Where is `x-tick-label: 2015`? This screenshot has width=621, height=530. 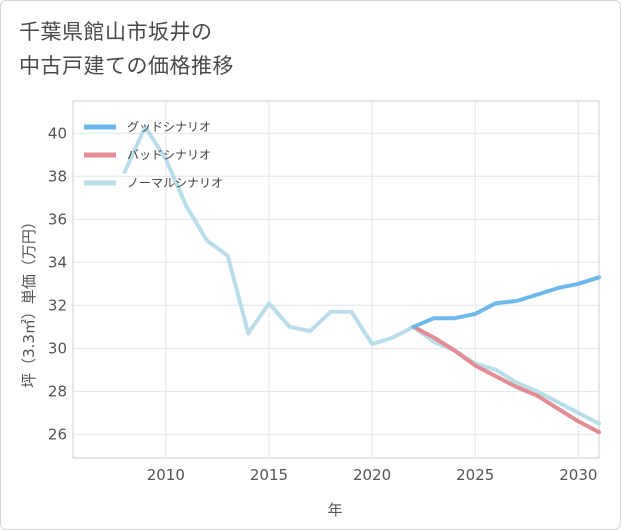
x-tick-label: 2015 is located at coordinates (269, 475).